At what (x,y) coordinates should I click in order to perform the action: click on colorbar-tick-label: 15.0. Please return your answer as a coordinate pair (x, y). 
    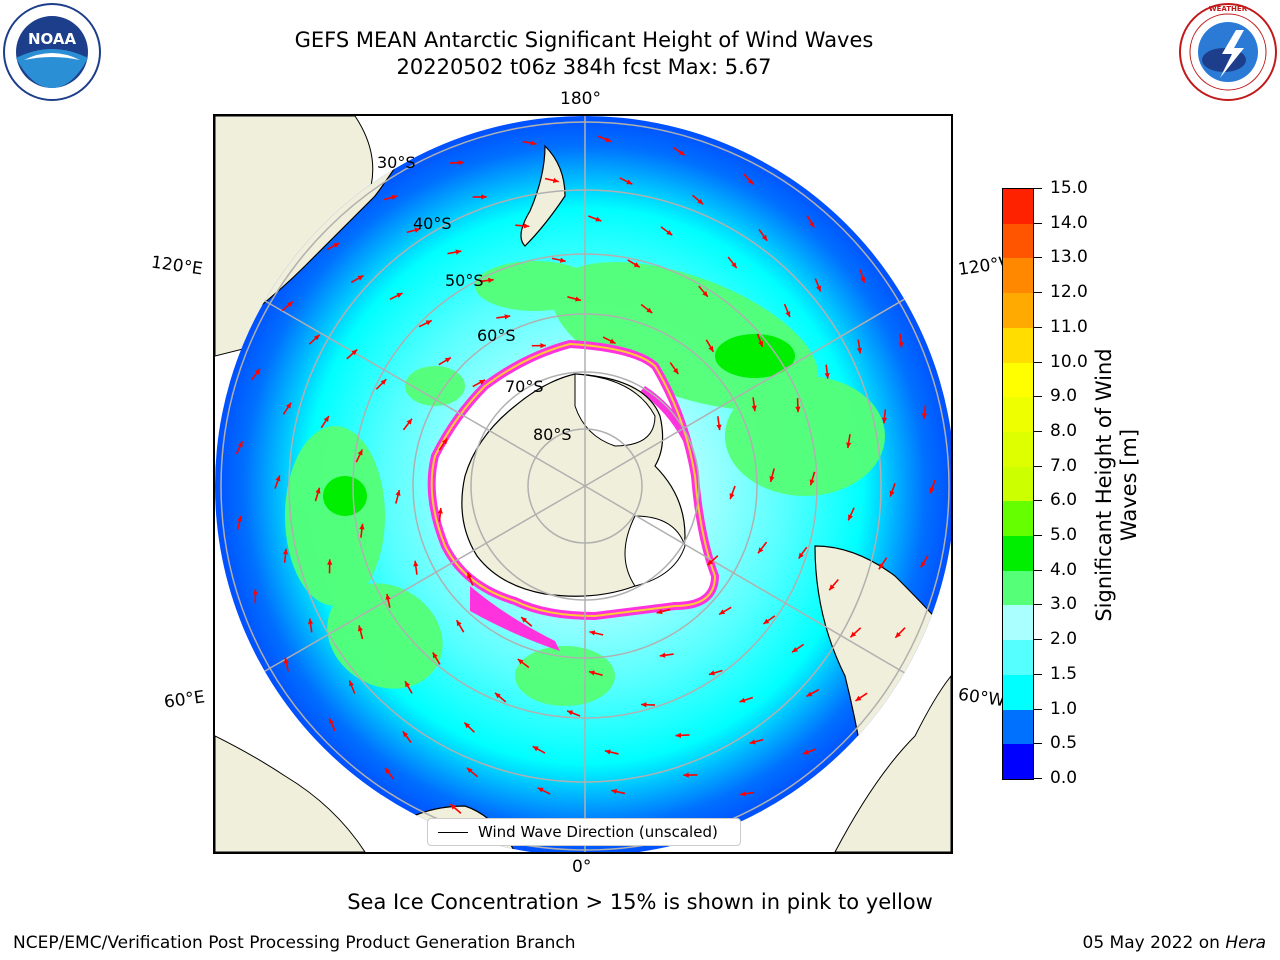
    Looking at the image, I should click on (1069, 188).